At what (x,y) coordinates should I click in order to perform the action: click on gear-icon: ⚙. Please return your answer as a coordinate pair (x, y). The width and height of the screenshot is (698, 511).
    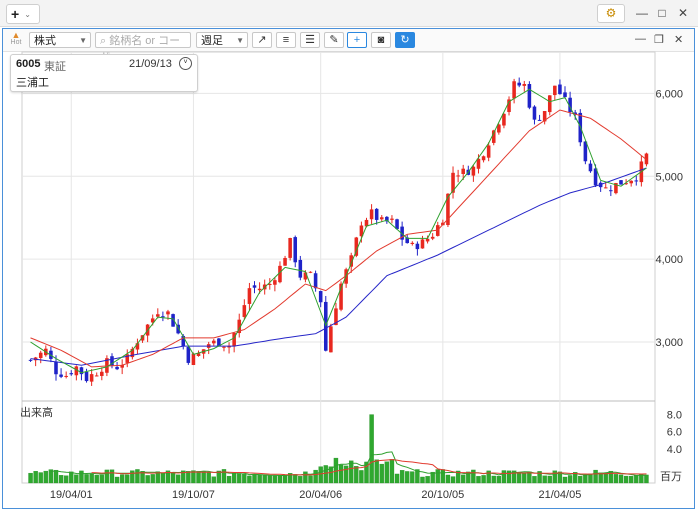
    Looking at the image, I should click on (611, 13).